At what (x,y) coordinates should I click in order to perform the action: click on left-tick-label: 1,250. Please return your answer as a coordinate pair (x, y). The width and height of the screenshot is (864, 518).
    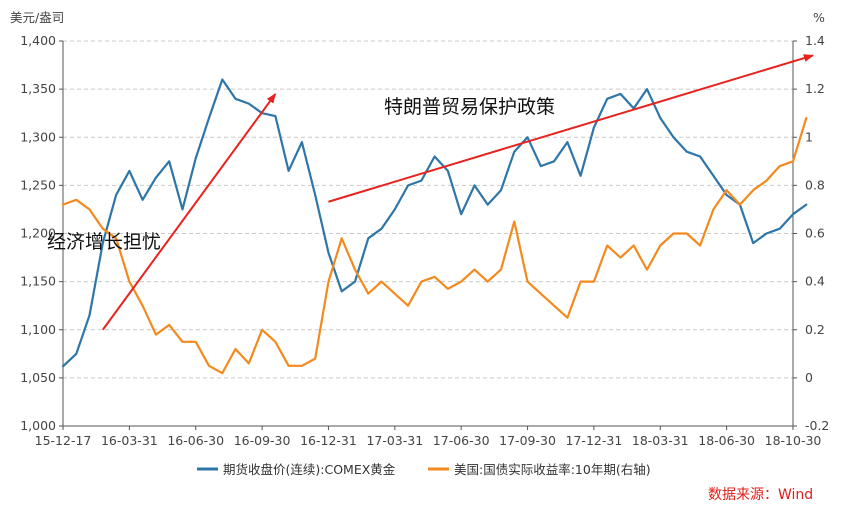
    Looking at the image, I should click on (38, 184).